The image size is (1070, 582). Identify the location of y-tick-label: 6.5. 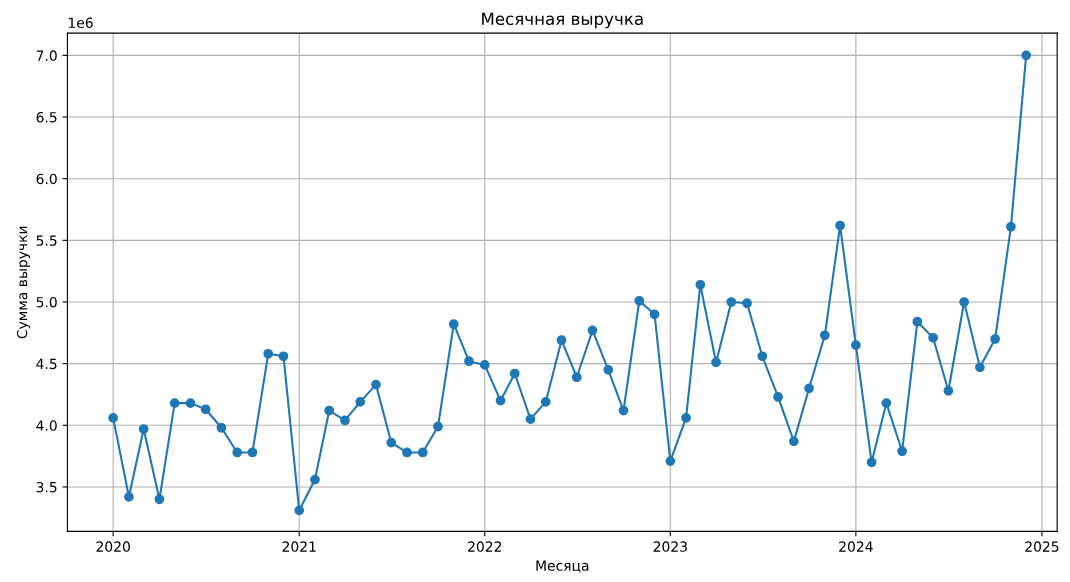
(46, 117).